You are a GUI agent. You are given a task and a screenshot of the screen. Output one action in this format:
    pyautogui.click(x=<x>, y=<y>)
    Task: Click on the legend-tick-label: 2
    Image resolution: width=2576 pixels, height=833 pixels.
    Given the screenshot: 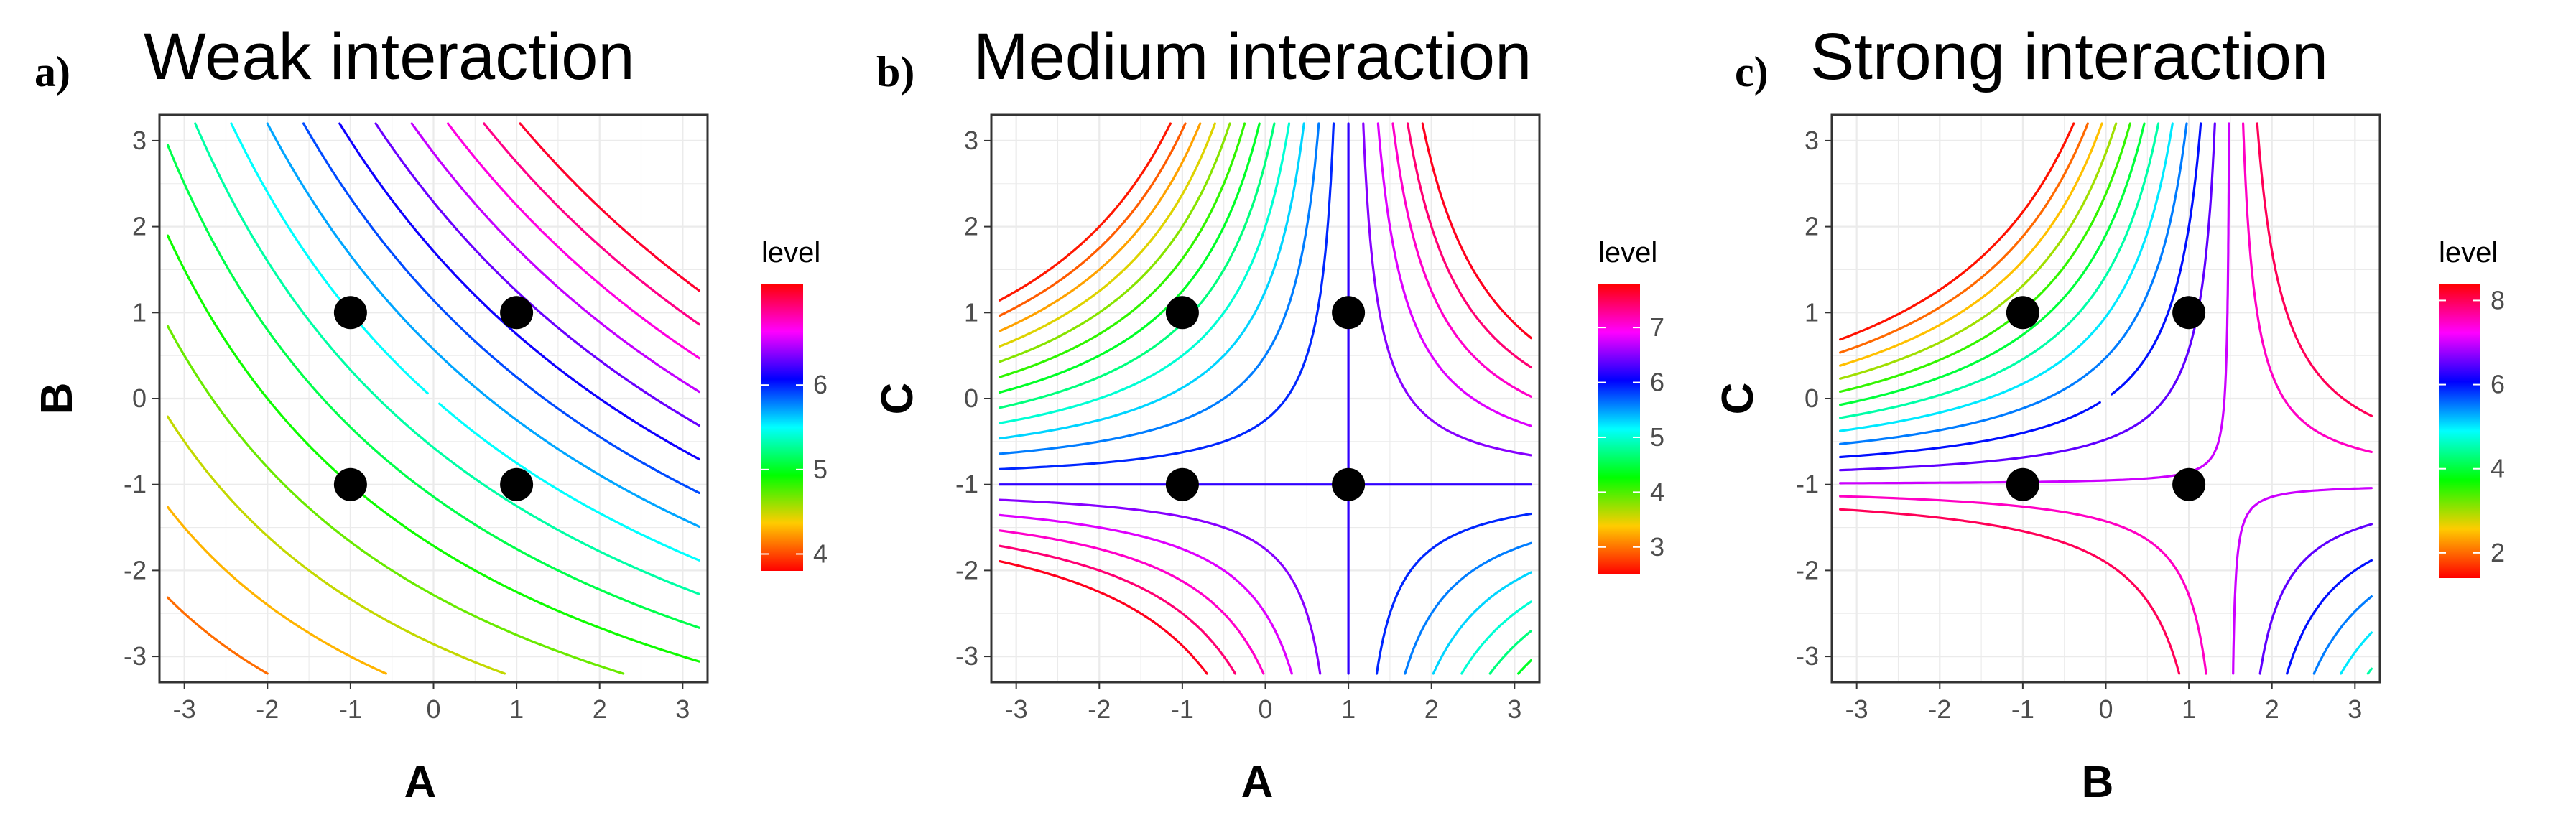 What is the action you would take?
    pyautogui.click(x=2498, y=552)
    